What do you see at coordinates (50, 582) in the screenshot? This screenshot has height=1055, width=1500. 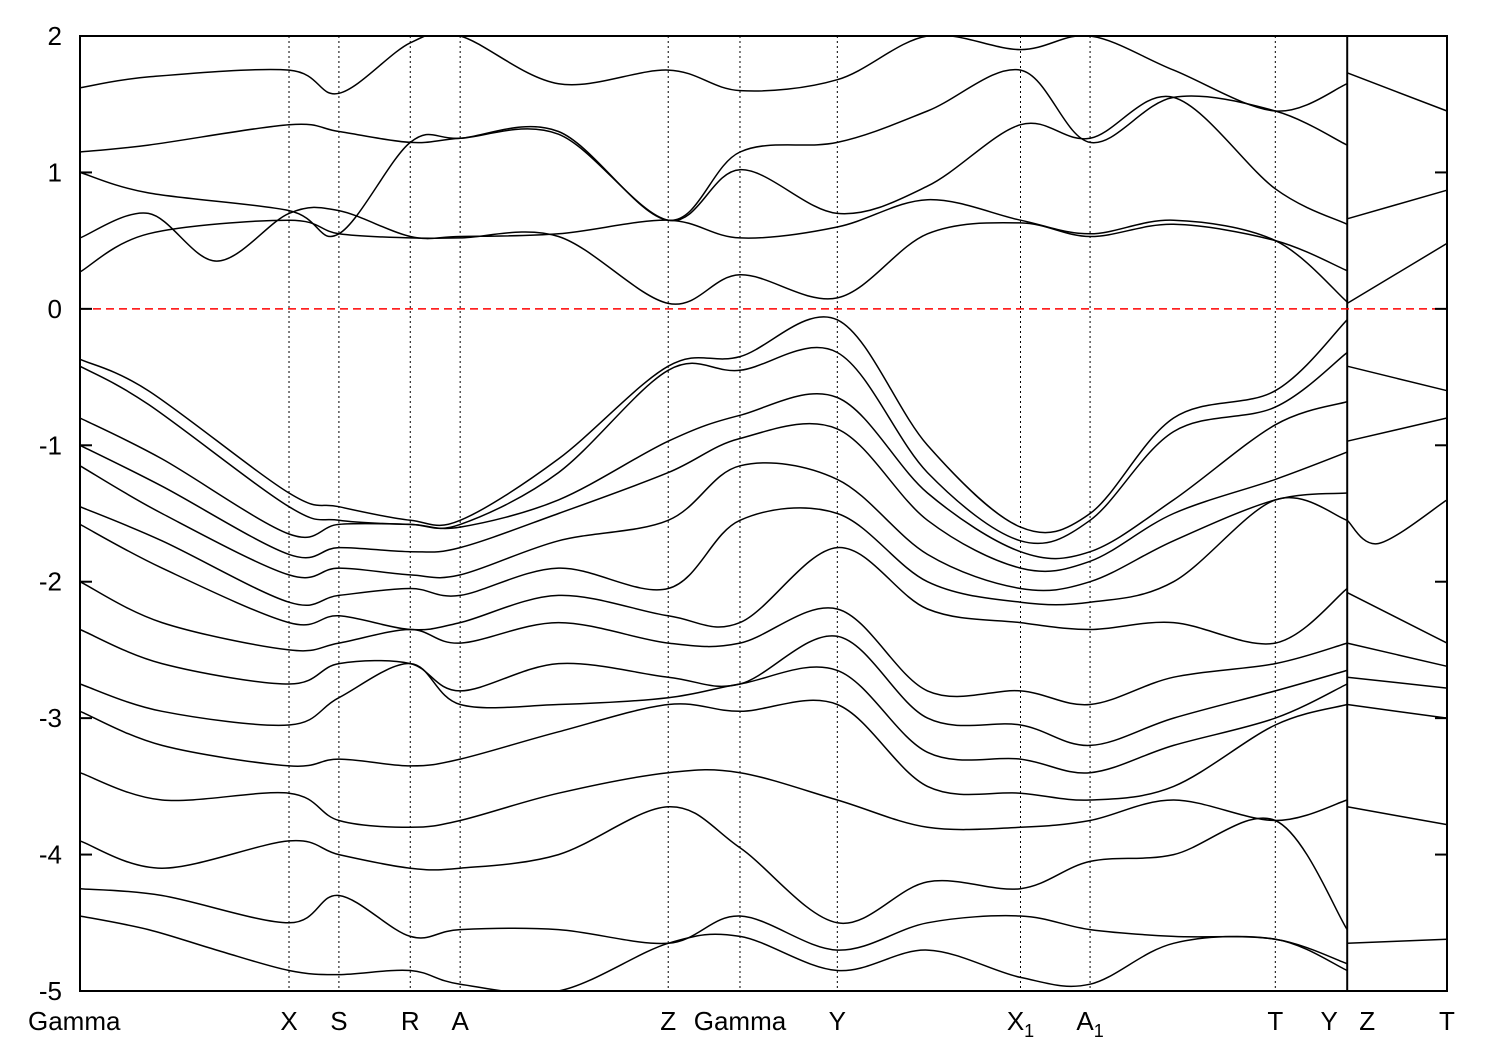 I see `y-tick-label-3: -2` at bounding box center [50, 582].